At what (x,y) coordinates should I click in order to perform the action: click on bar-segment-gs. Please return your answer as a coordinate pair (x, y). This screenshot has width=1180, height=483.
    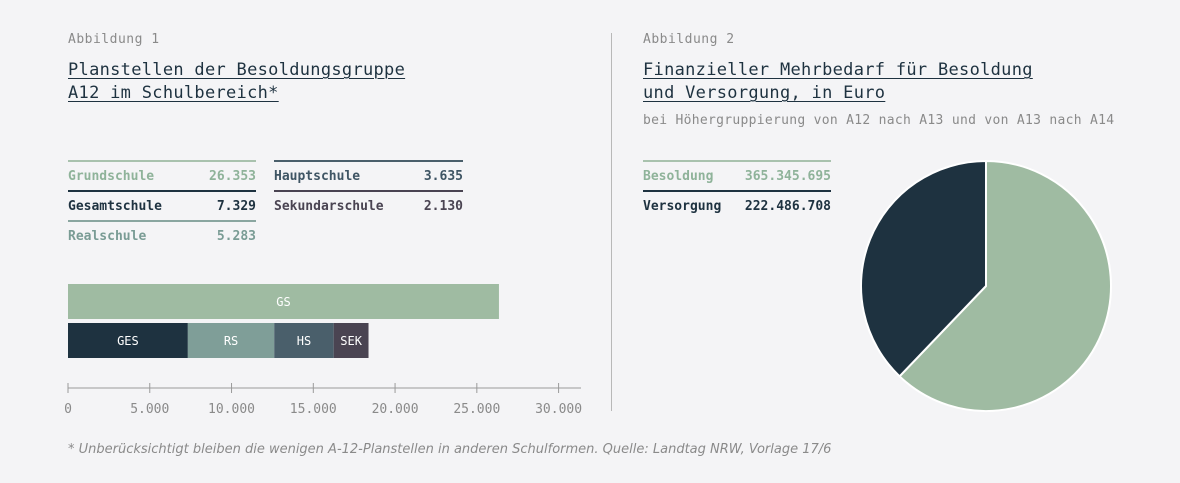
    Looking at the image, I should click on (283, 301).